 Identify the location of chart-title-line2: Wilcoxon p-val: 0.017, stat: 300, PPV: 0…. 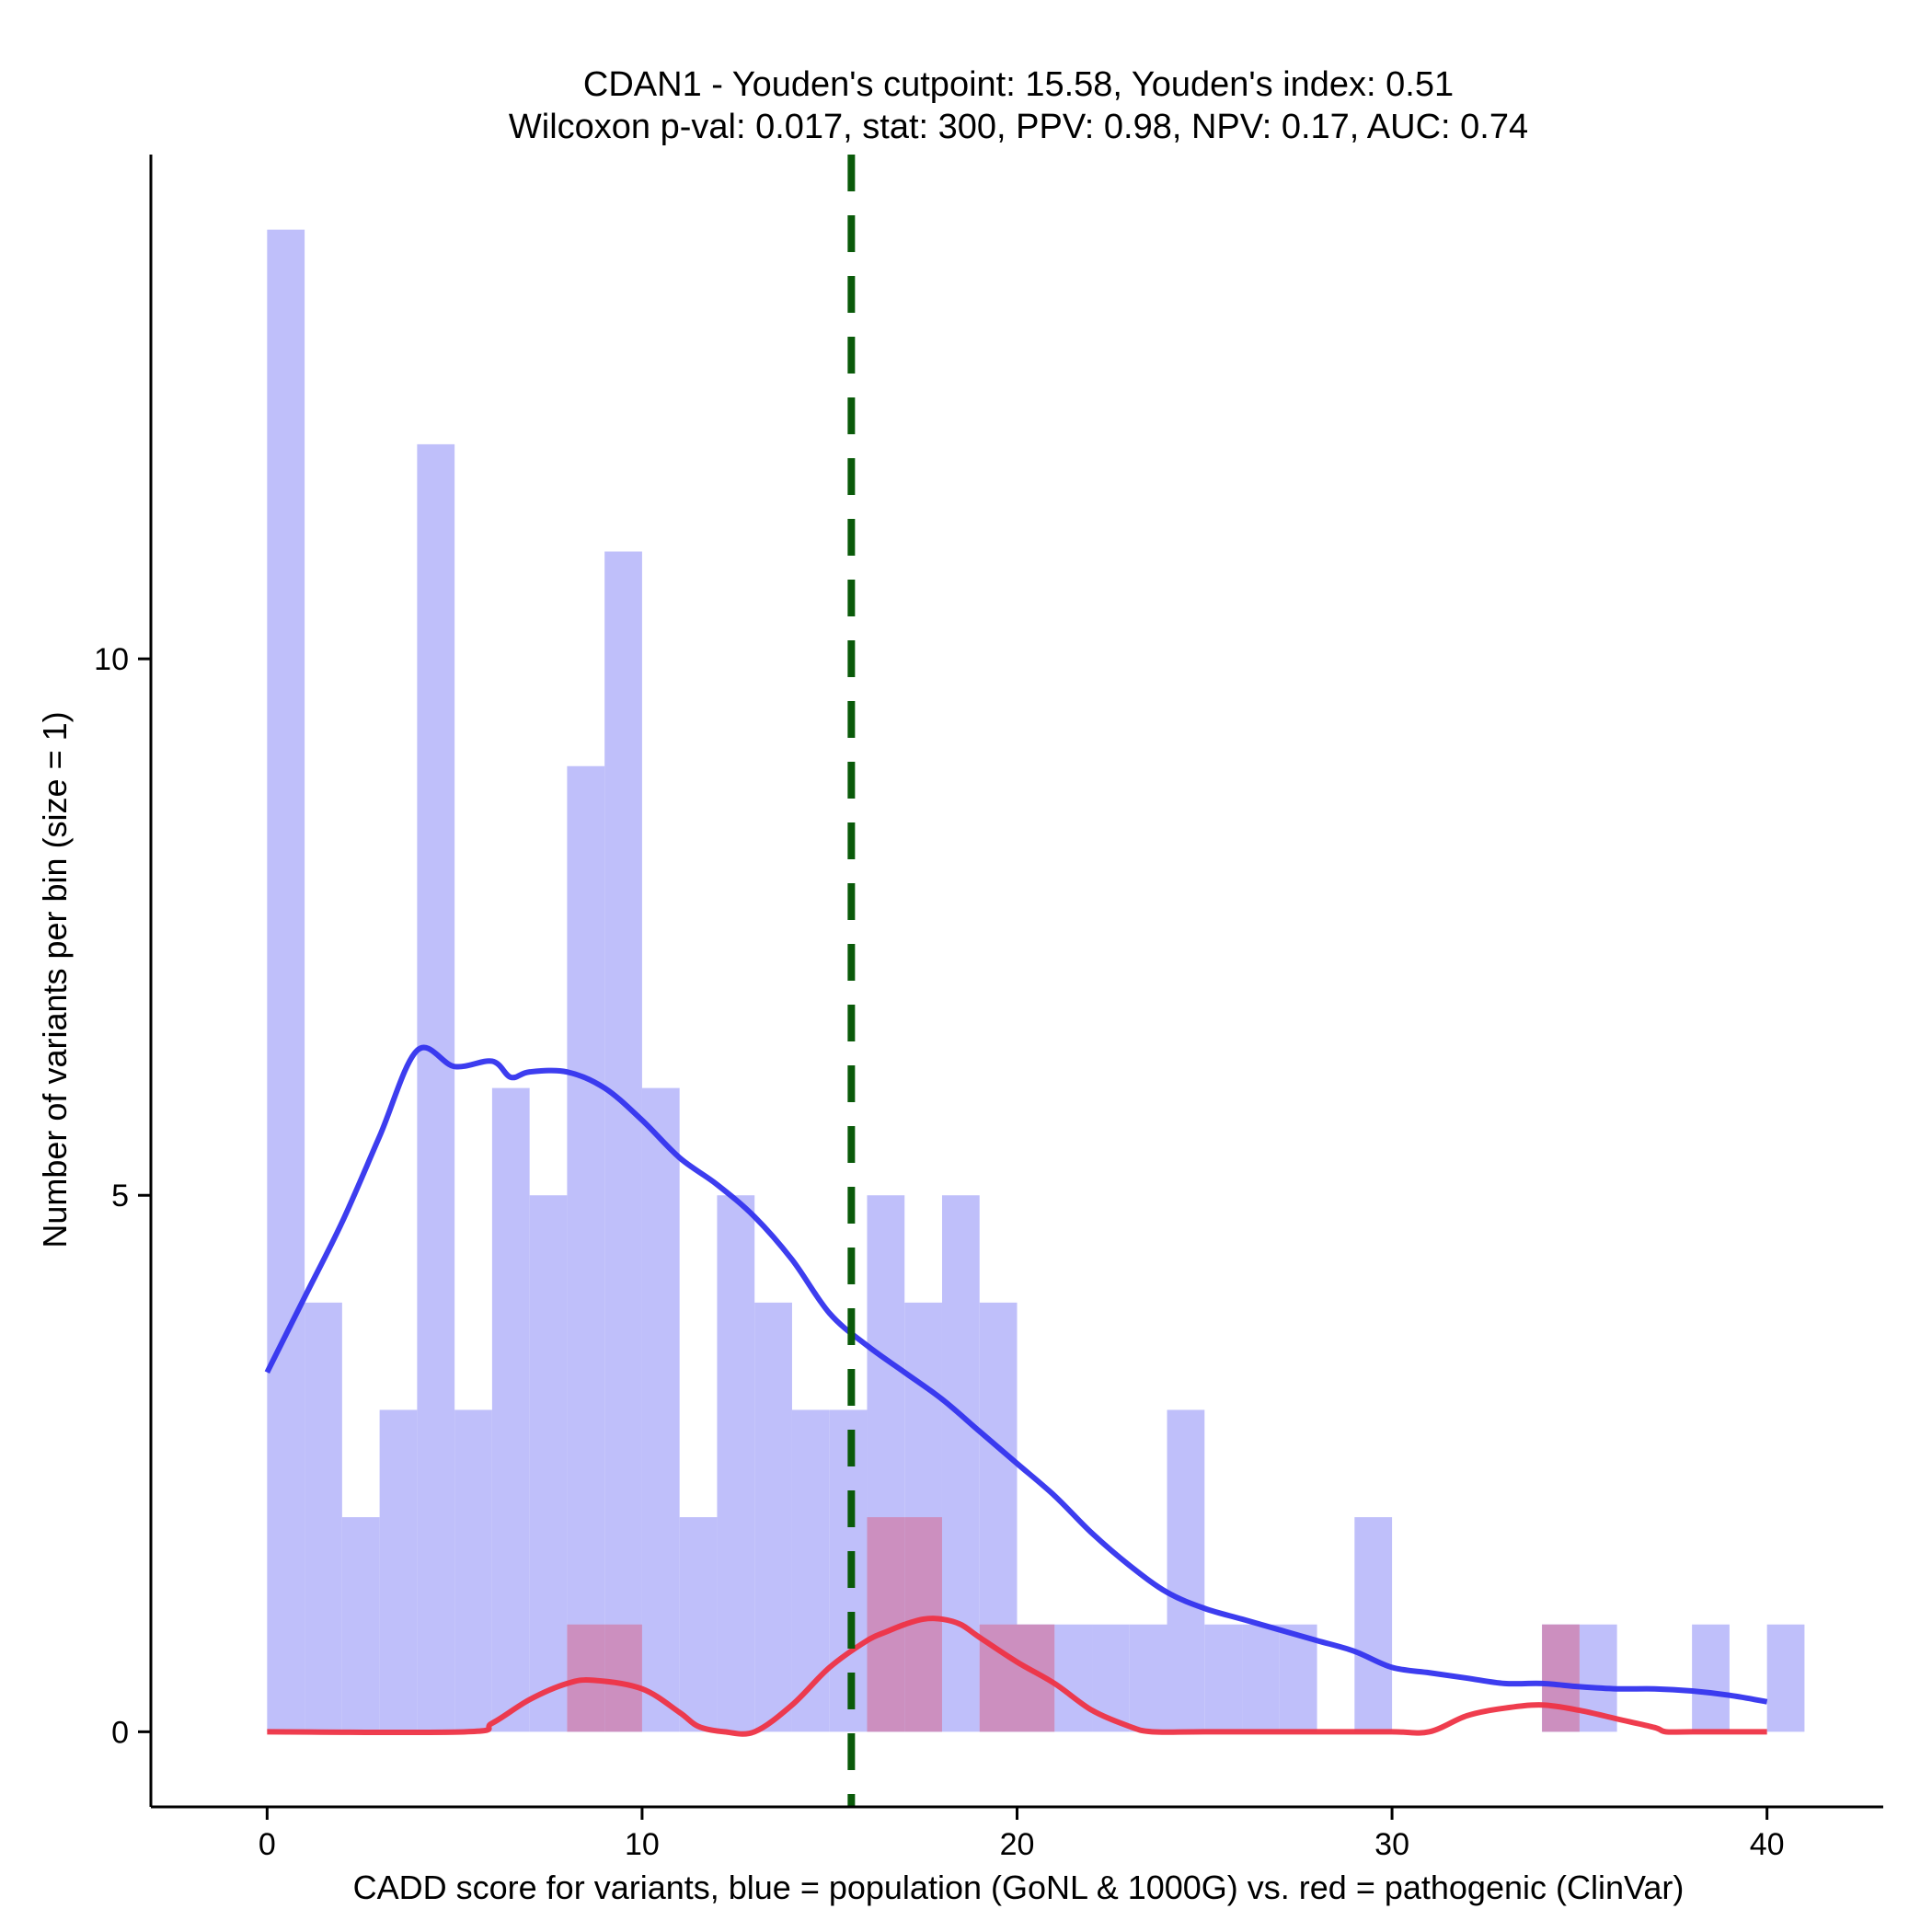
(1018, 127).